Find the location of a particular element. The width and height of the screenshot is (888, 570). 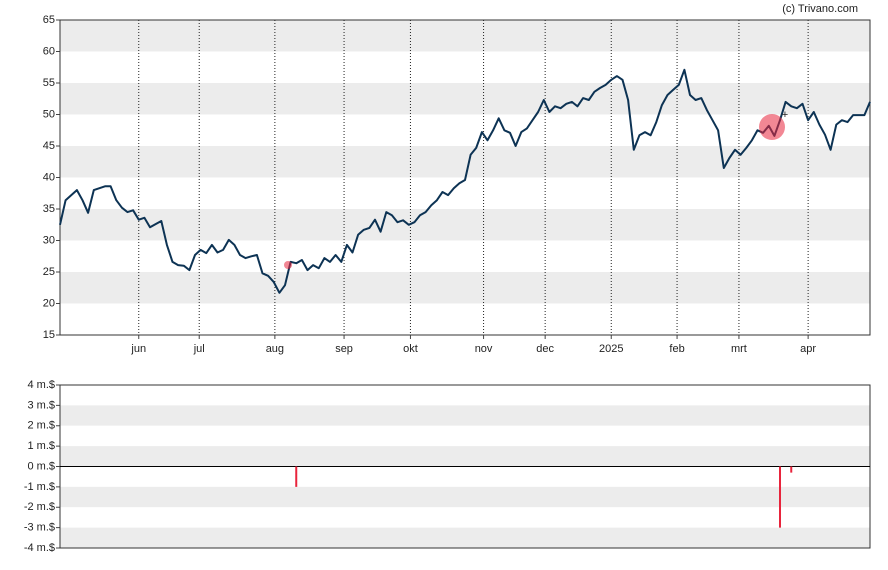

y-tick-label: 25 is located at coordinates (49, 272).